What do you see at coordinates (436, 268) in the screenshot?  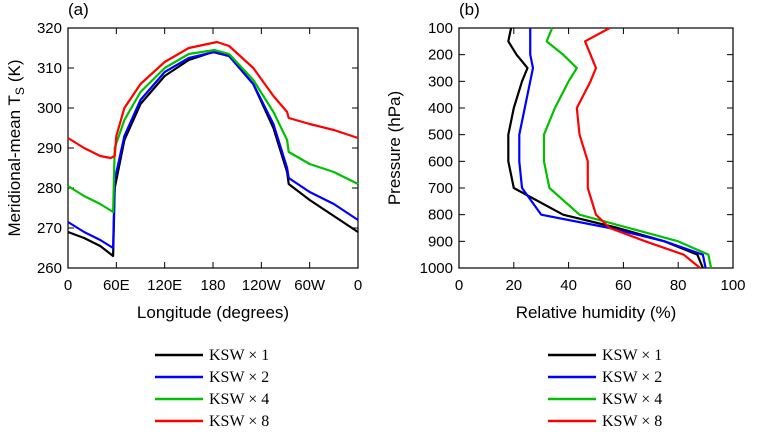 I see `y-tick-label: 1000` at bounding box center [436, 268].